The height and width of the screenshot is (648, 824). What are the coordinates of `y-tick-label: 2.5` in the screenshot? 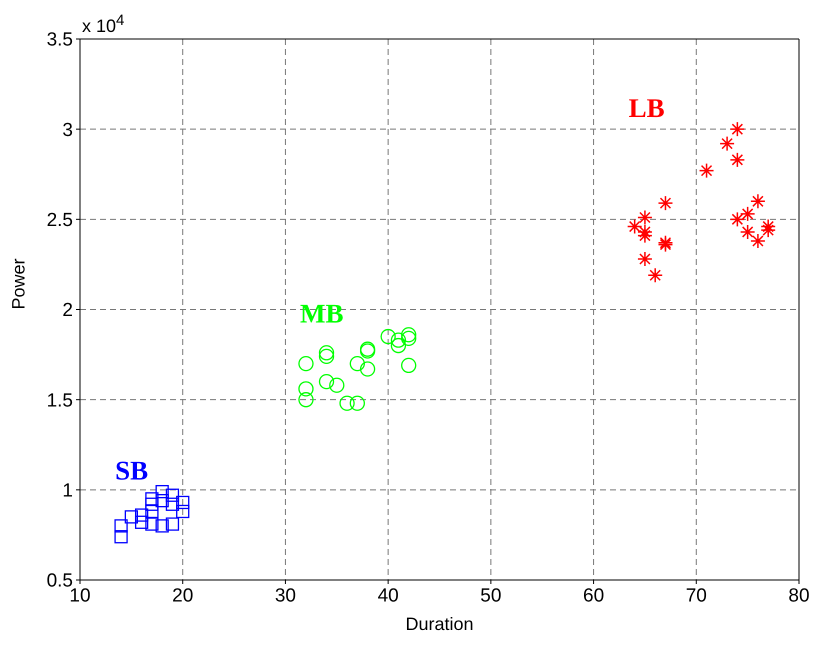 It's located at (59, 221).